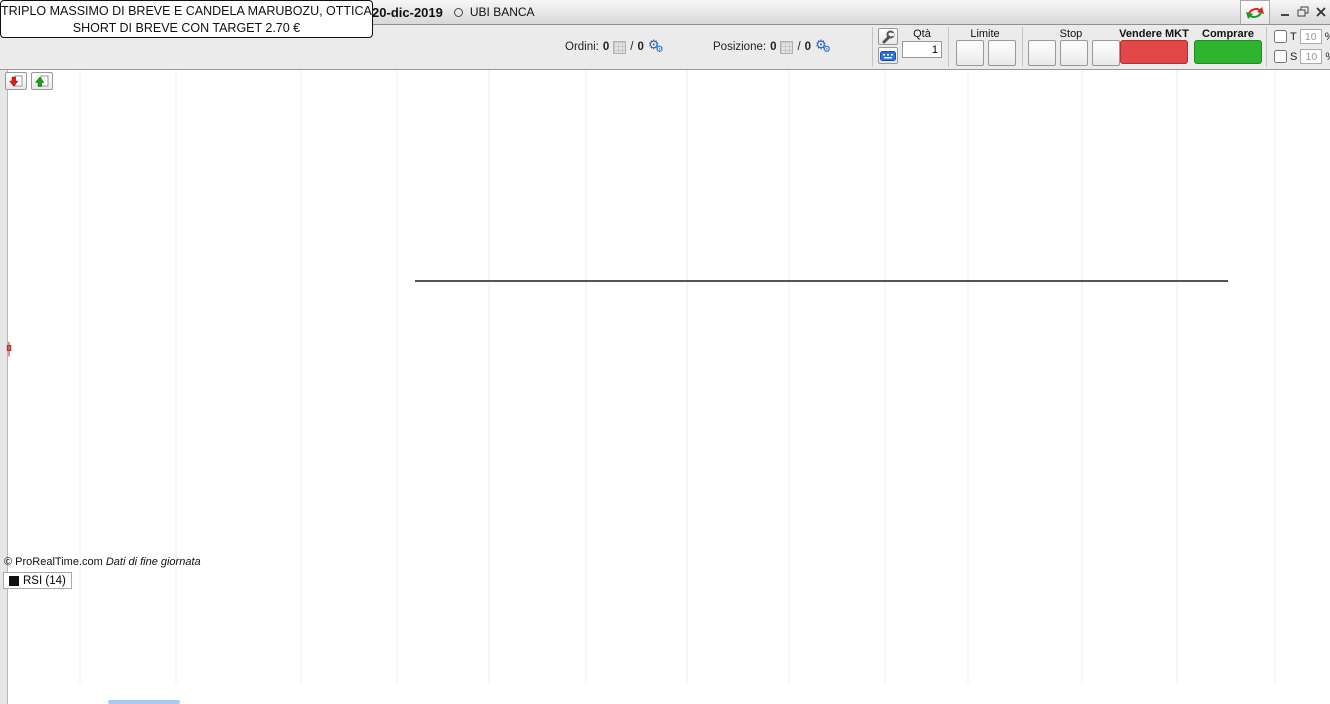 This screenshot has height=704, width=1330. What do you see at coordinates (16, 81) in the screenshot?
I see `sell-order-shortcut-button` at bounding box center [16, 81].